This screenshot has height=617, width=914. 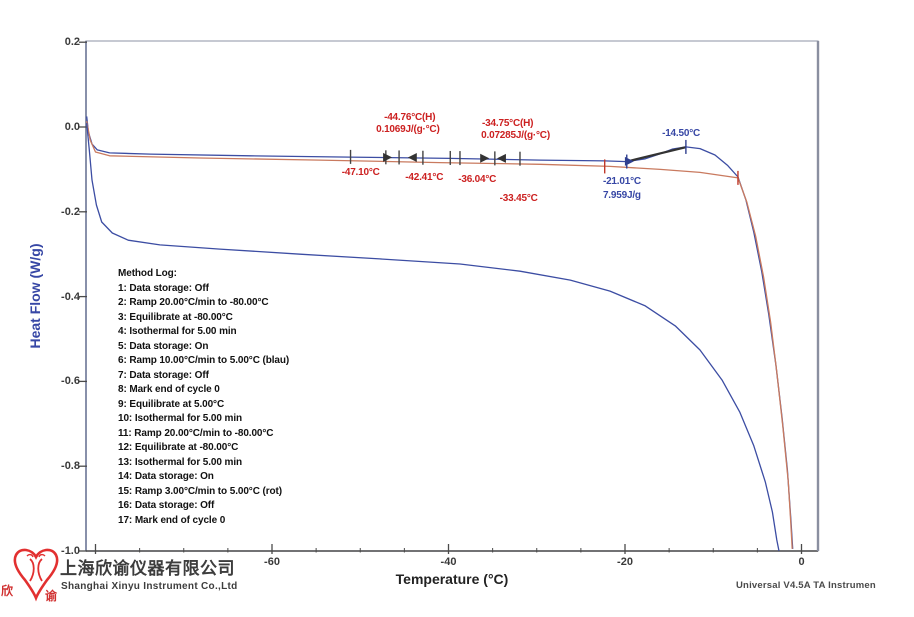 What do you see at coordinates (149, 586) in the screenshot?
I see `company-name-english: Shanghai Xinyu Instrument Co.,Ltd` at bounding box center [149, 586].